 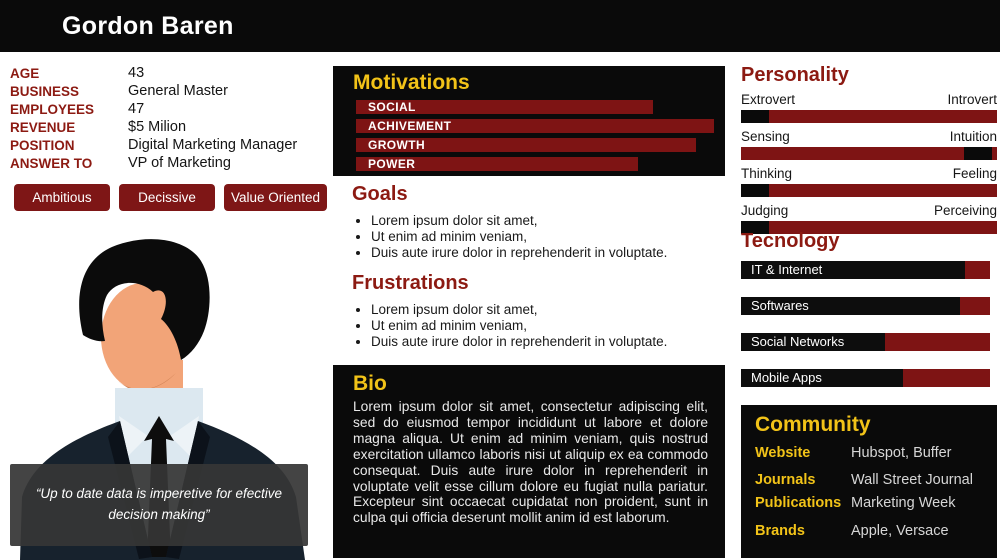 I want to click on attribute-label: EMPLOYEES, so click(x=52, y=109).